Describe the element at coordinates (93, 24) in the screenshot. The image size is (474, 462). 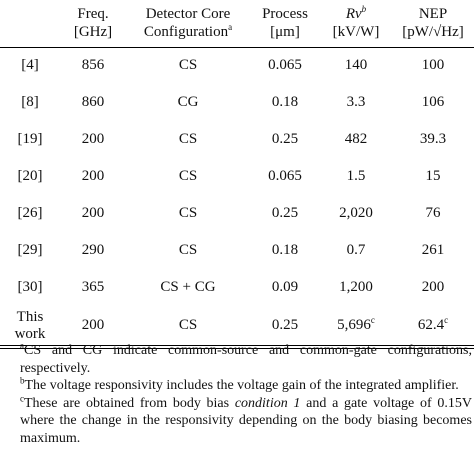
I see `header-freq: Freq. [GHz]` at that location.